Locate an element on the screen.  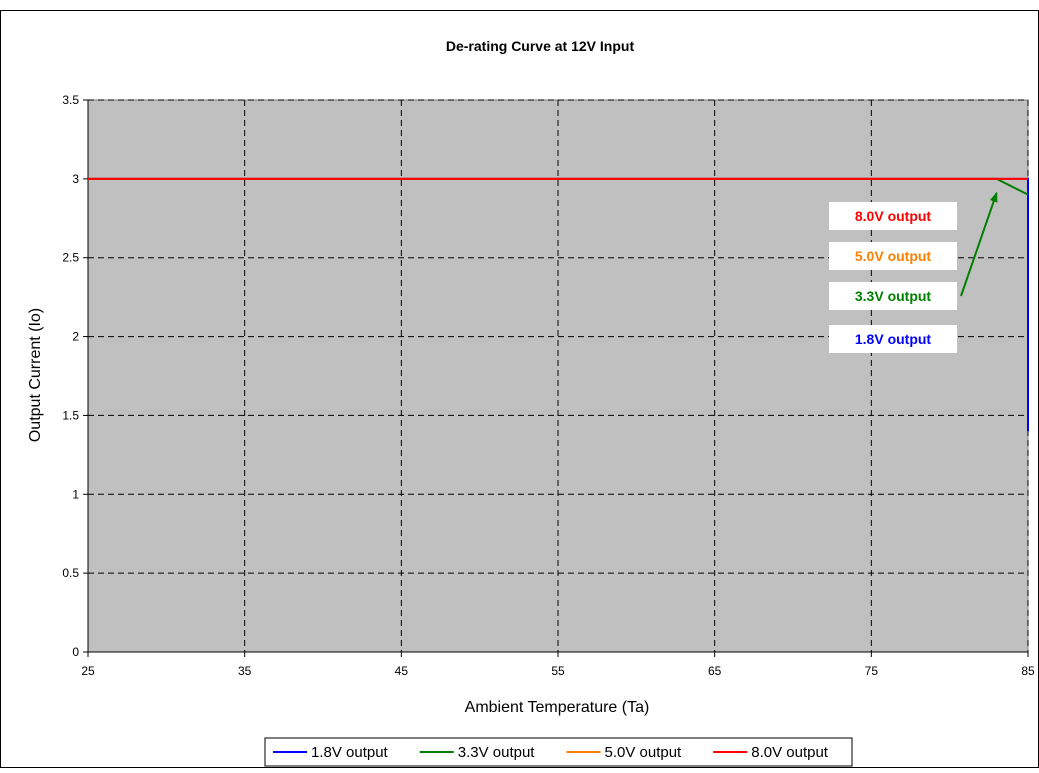
chart-title: De-rating Curve at 12V Input is located at coordinates (540, 46).